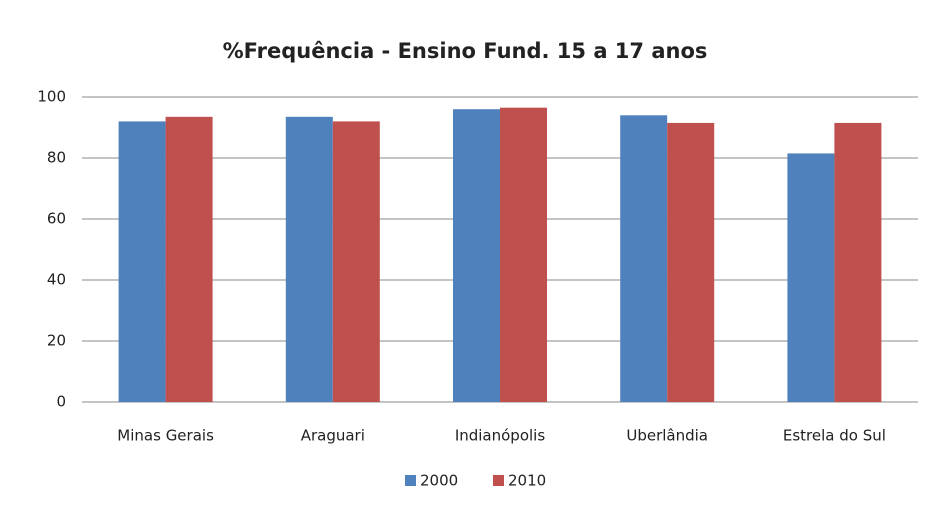 This screenshot has height=507, width=929. What do you see at coordinates (834, 436) in the screenshot?
I see `x-tick-label: Estrela do Sul` at bounding box center [834, 436].